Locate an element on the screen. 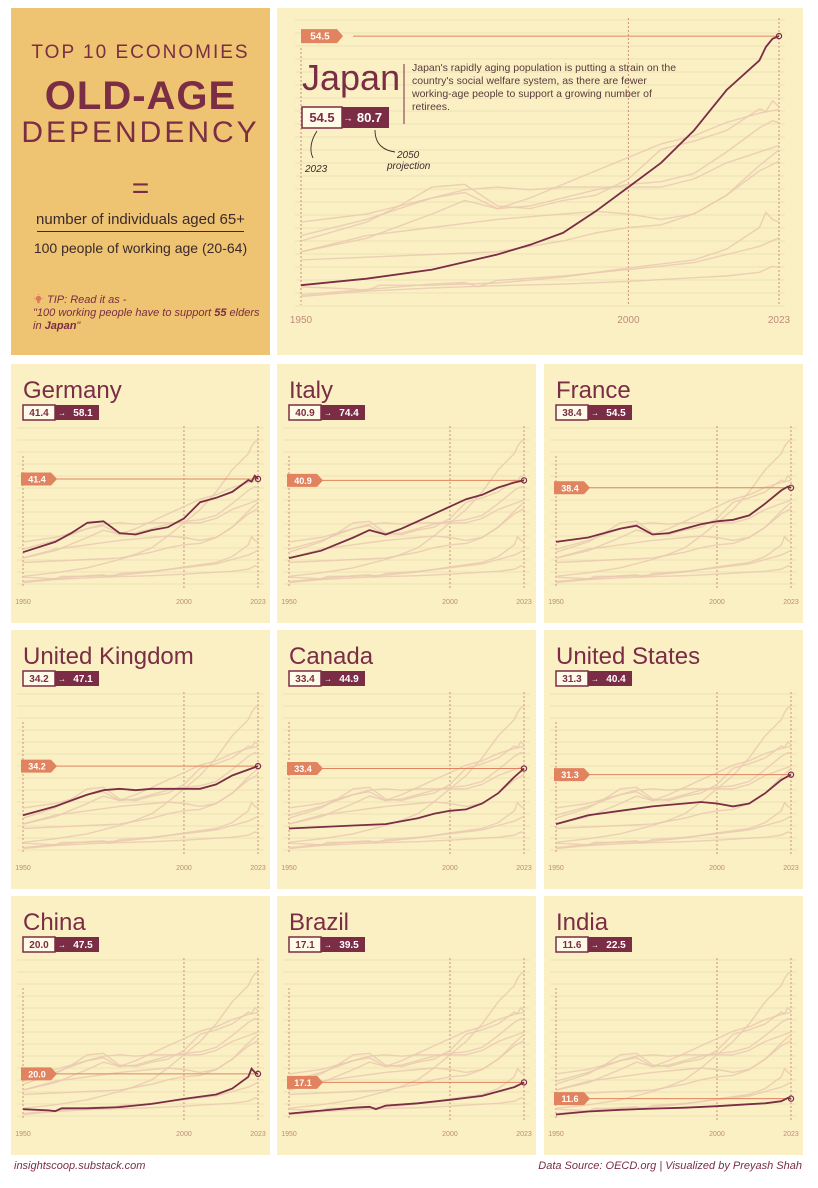 The image size is (818, 1188). chart-svg: 1950 2000 2023 31.3 United States 31.3 → 40.4 is located at coordinates (673, 757).